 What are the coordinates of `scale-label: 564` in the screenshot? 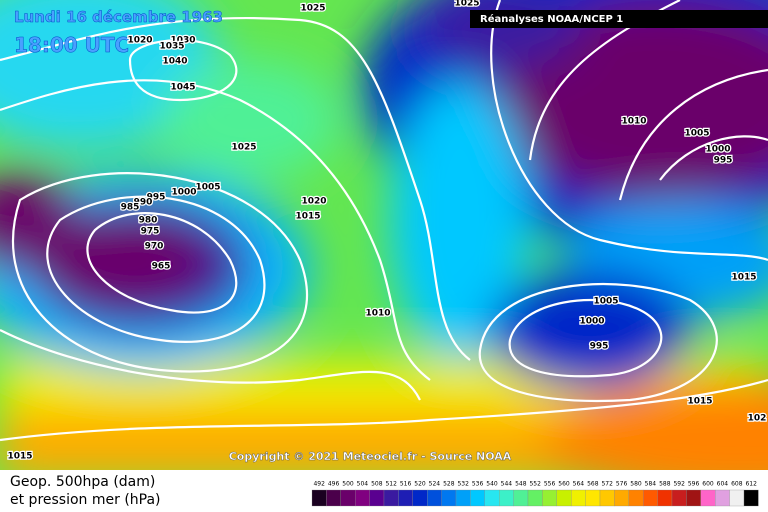 It's located at (579, 484).